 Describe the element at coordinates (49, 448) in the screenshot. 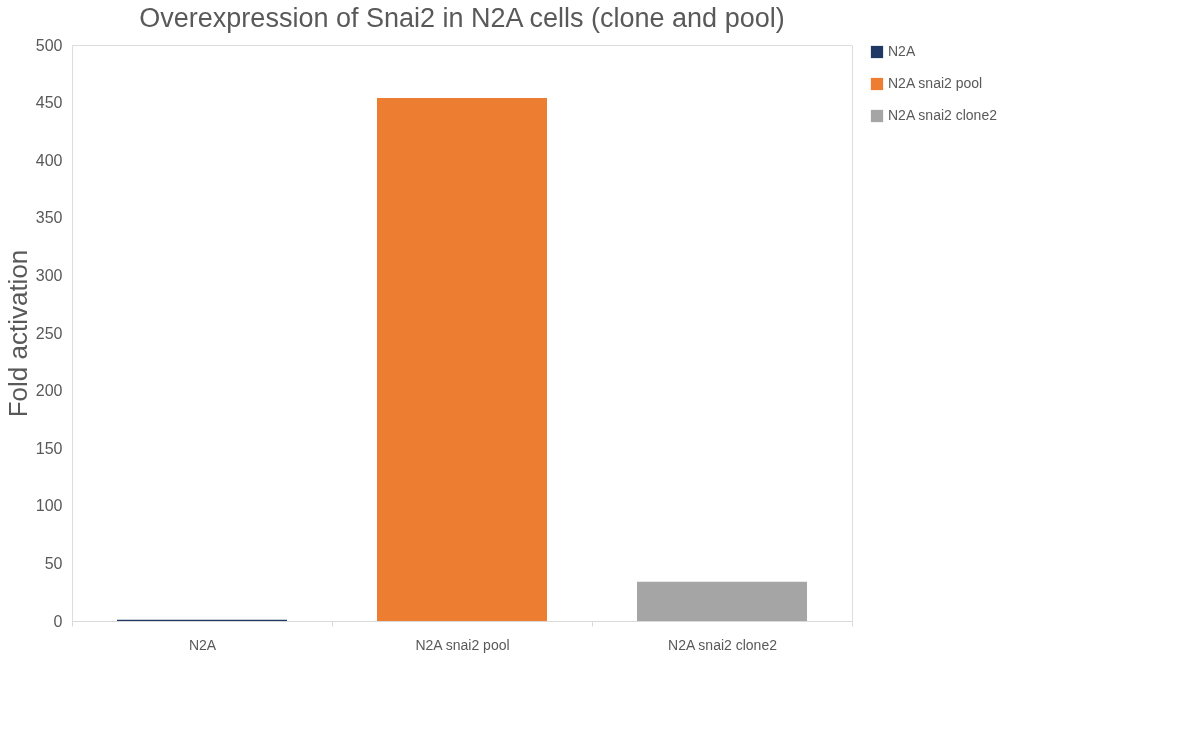

I see `y-tick-label: 150` at that location.